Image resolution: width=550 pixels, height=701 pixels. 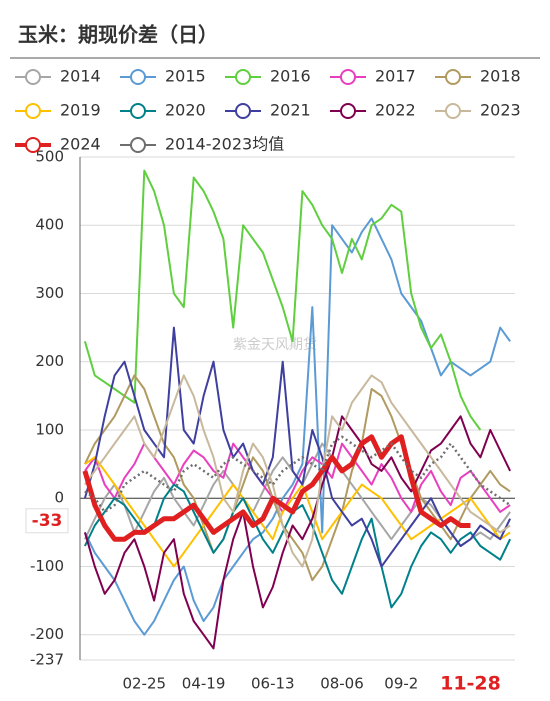 What do you see at coordinates (224, 144) in the screenshot?
I see `legend-label: 2014-2023均值` at bounding box center [224, 144].